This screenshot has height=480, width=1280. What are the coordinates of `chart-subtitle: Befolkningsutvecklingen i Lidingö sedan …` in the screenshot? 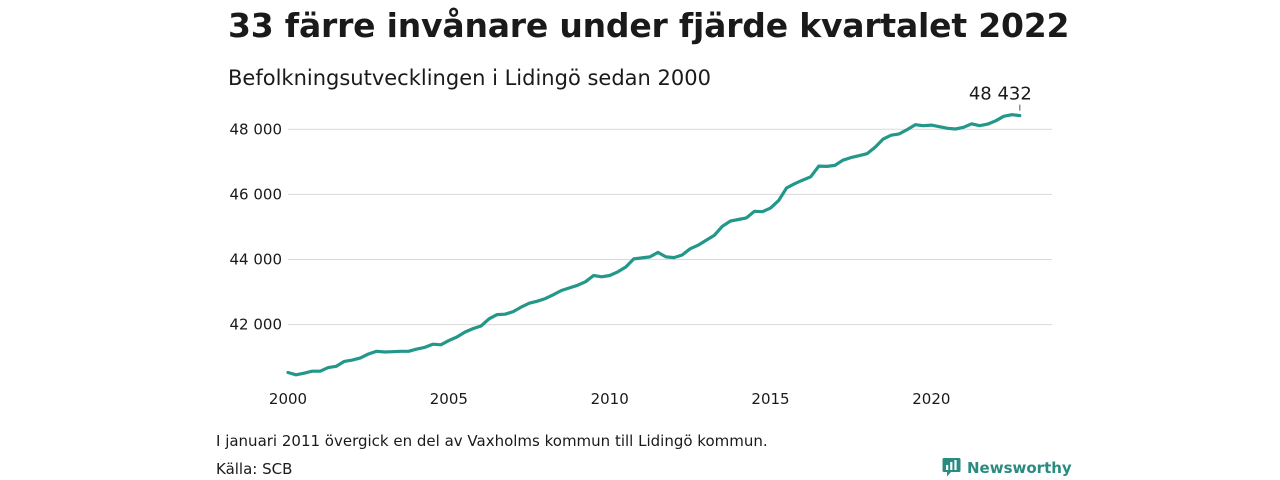 It's located at (469, 78).